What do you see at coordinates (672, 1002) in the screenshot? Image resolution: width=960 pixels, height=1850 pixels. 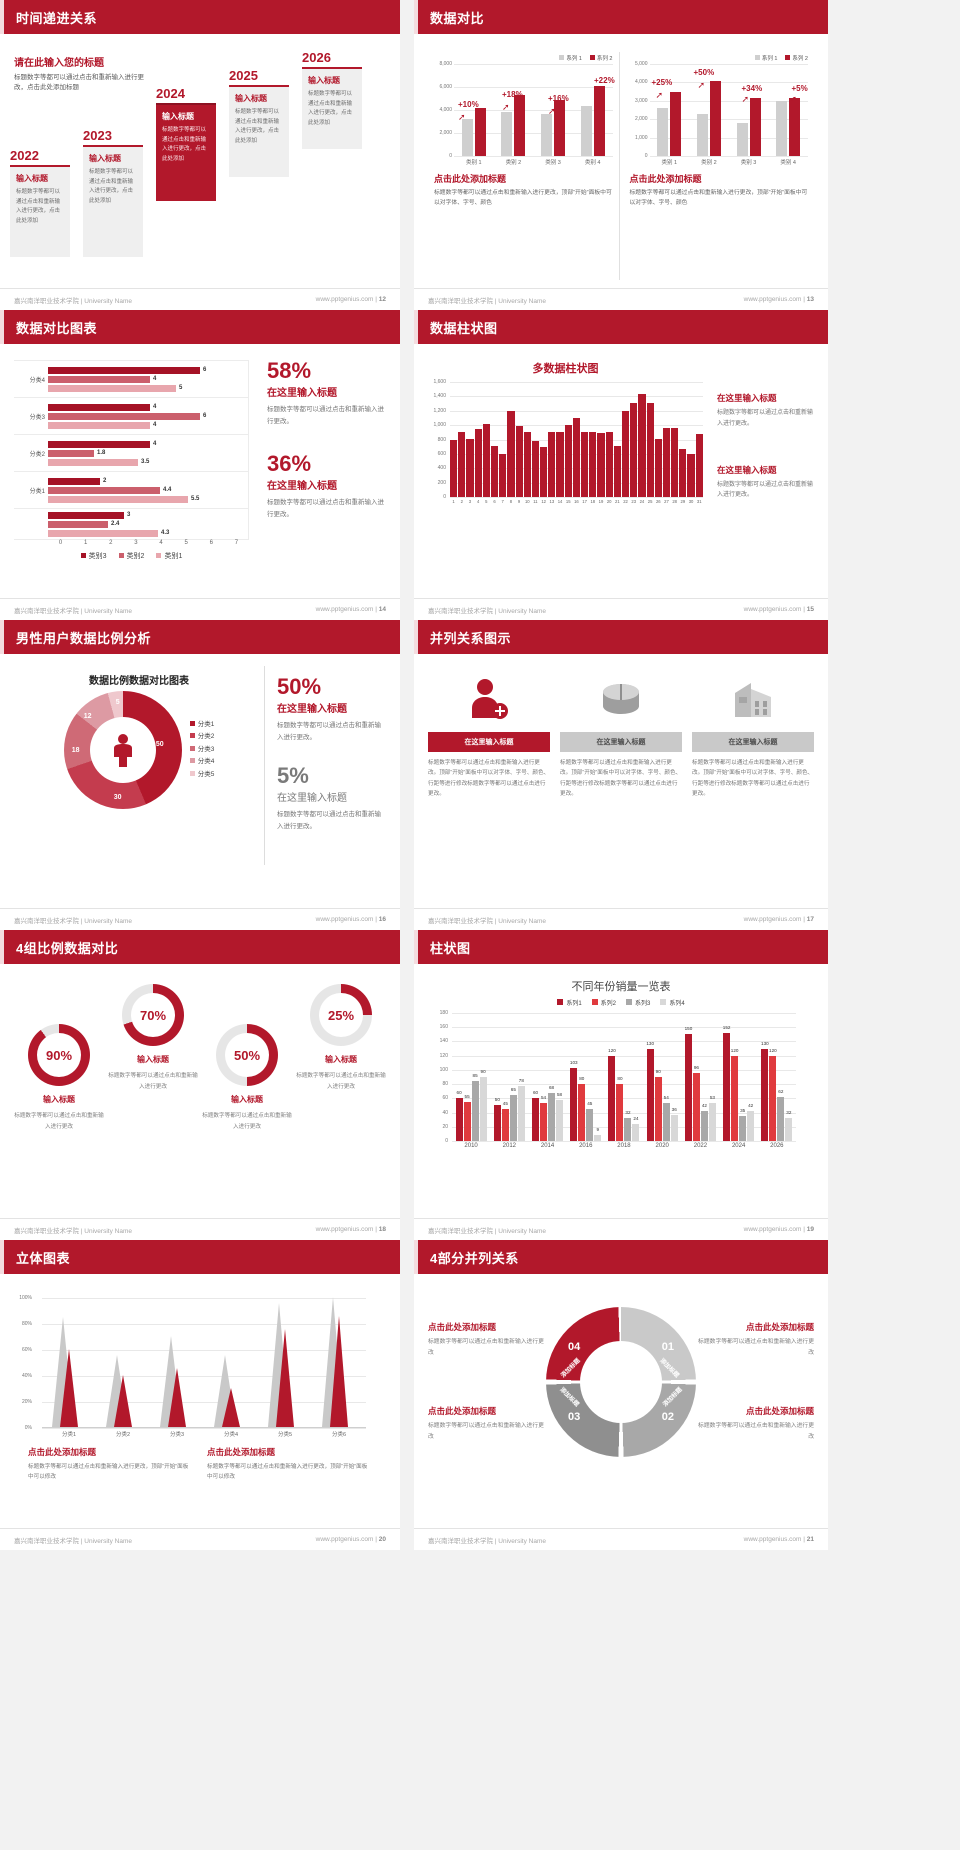 I see `legend-item: 系列4` at bounding box center [672, 1002].